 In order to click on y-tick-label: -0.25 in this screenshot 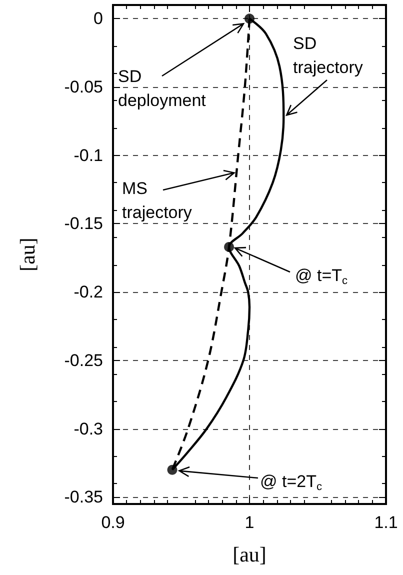, I will do `click(83, 360)`.